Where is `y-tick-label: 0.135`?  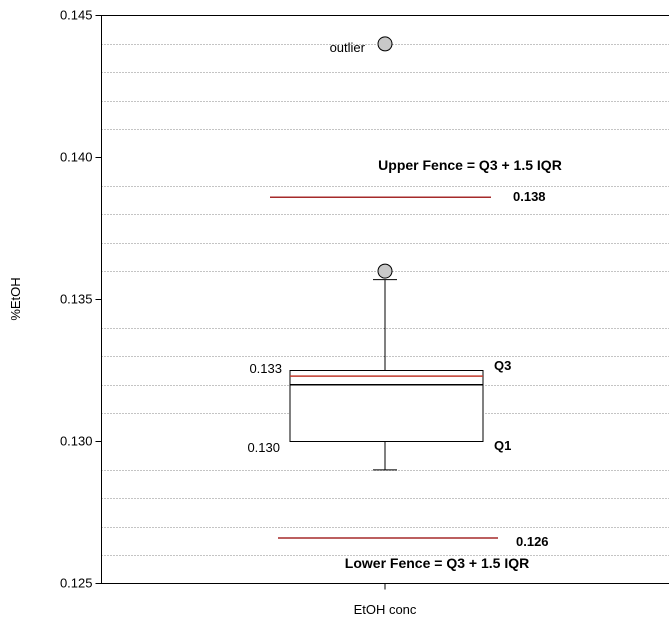 y-tick-label: 0.135 is located at coordinates (76, 299).